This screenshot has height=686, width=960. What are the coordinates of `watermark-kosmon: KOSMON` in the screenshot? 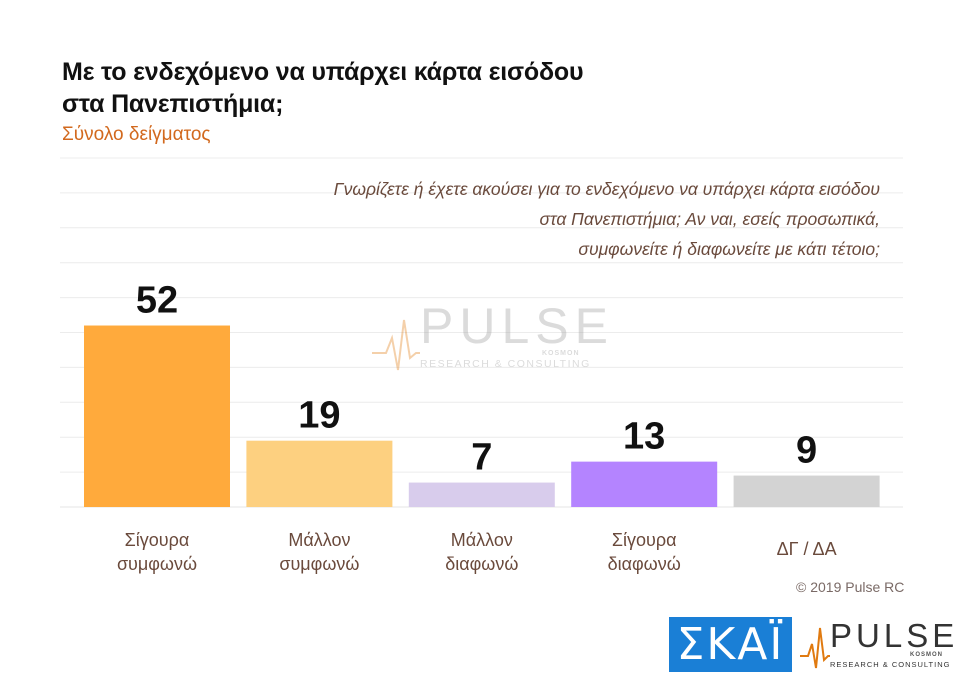 It's located at (561, 353).